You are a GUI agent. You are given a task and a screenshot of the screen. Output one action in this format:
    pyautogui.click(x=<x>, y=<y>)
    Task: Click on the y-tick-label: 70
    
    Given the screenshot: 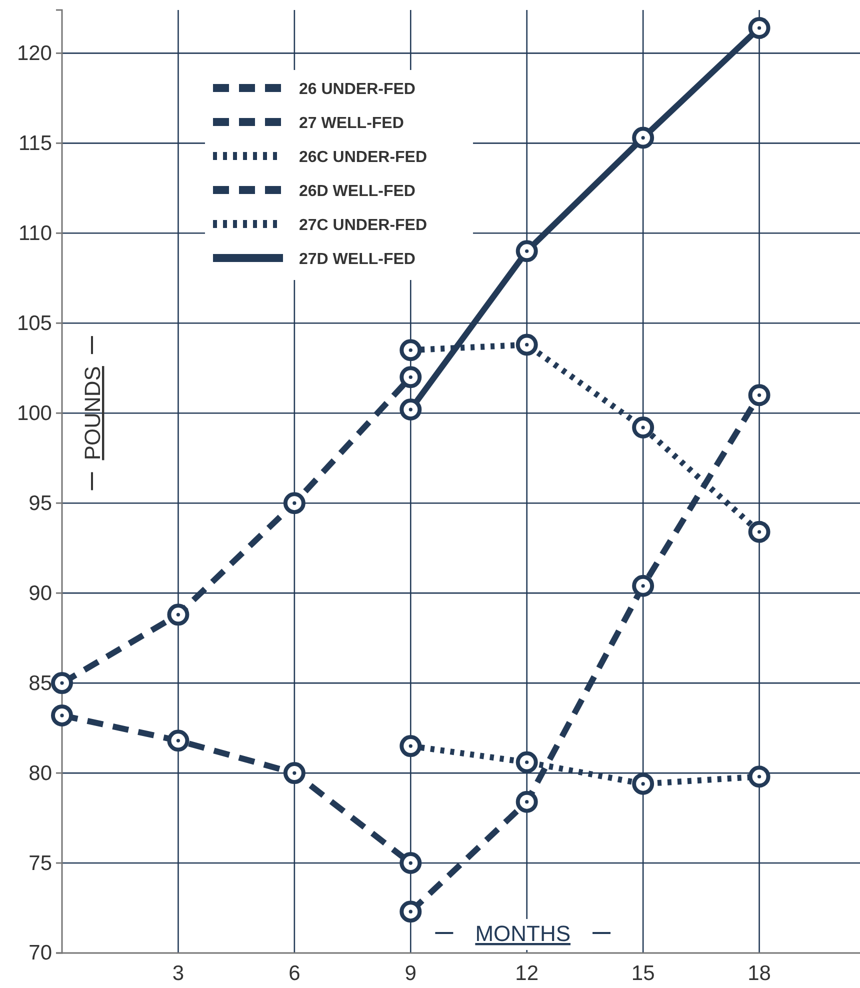 What is the action you would take?
    pyautogui.click(x=40, y=953)
    